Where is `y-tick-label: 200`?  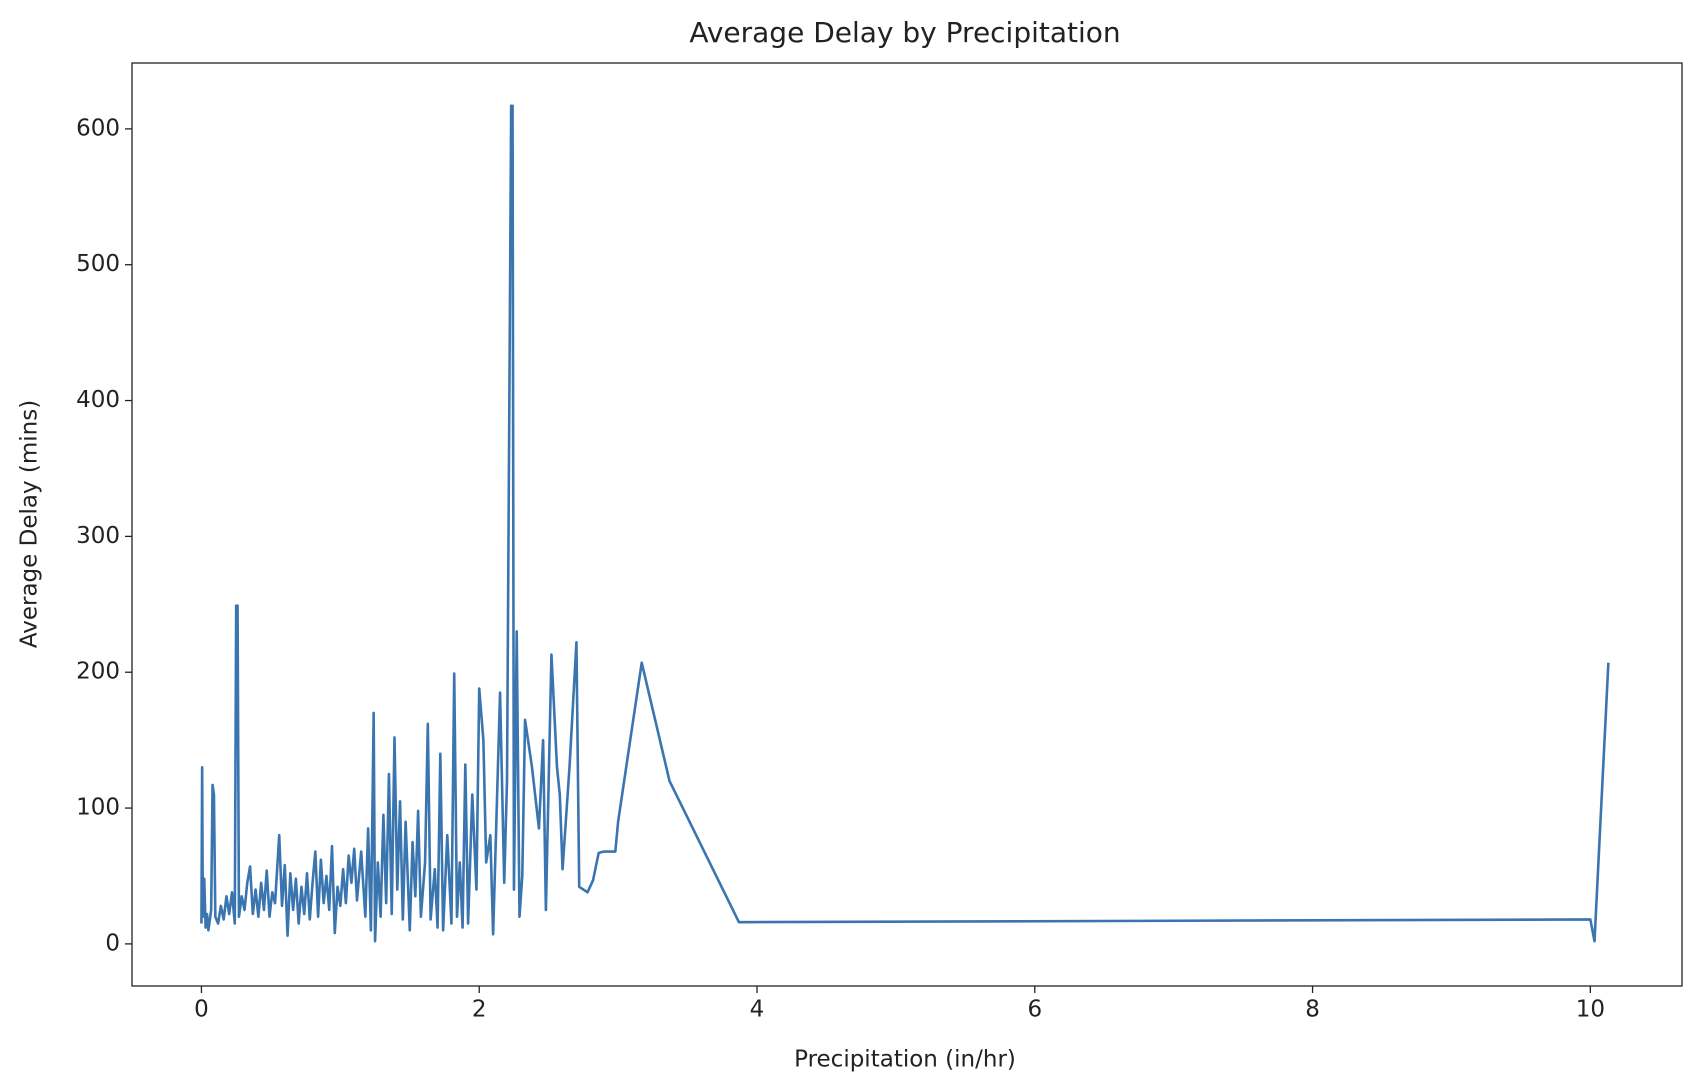 y-tick-label: 200 is located at coordinates (98, 672).